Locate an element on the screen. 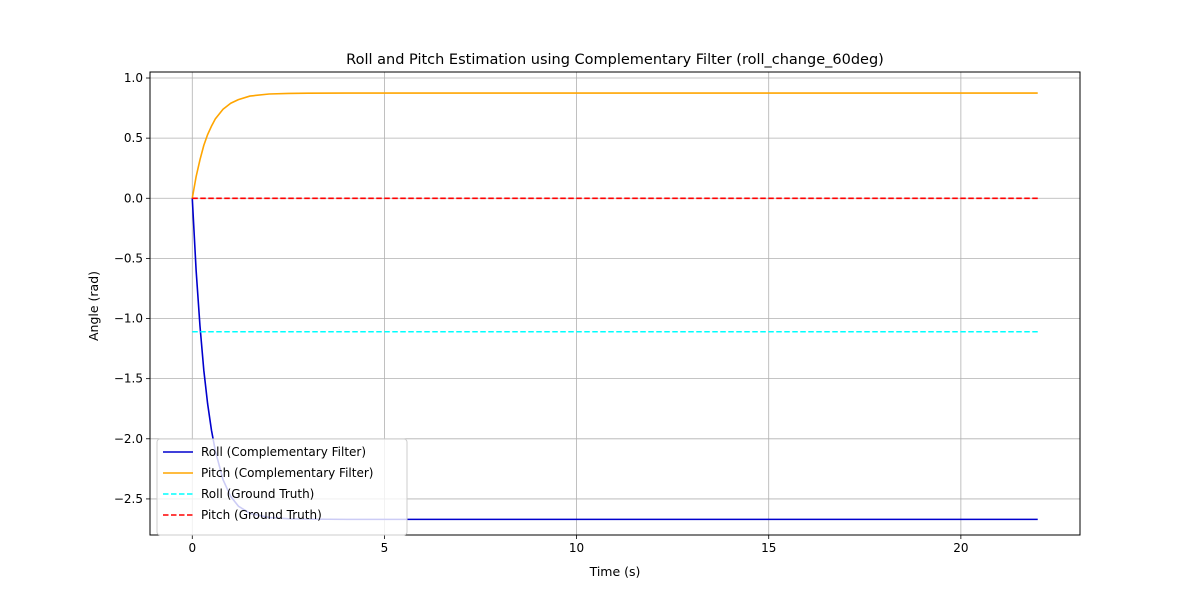 The height and width of the screenshot is (605, 1200). legend-label: Roll (Ground Truth) is located at coordinates (257, 494).